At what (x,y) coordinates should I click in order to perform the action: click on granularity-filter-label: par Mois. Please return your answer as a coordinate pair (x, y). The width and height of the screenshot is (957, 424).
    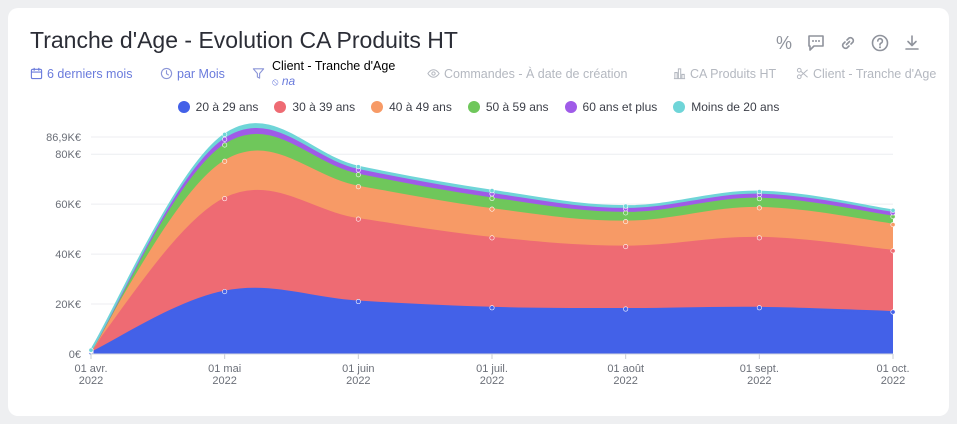
    Looking at the image, I should click on (201, 74).